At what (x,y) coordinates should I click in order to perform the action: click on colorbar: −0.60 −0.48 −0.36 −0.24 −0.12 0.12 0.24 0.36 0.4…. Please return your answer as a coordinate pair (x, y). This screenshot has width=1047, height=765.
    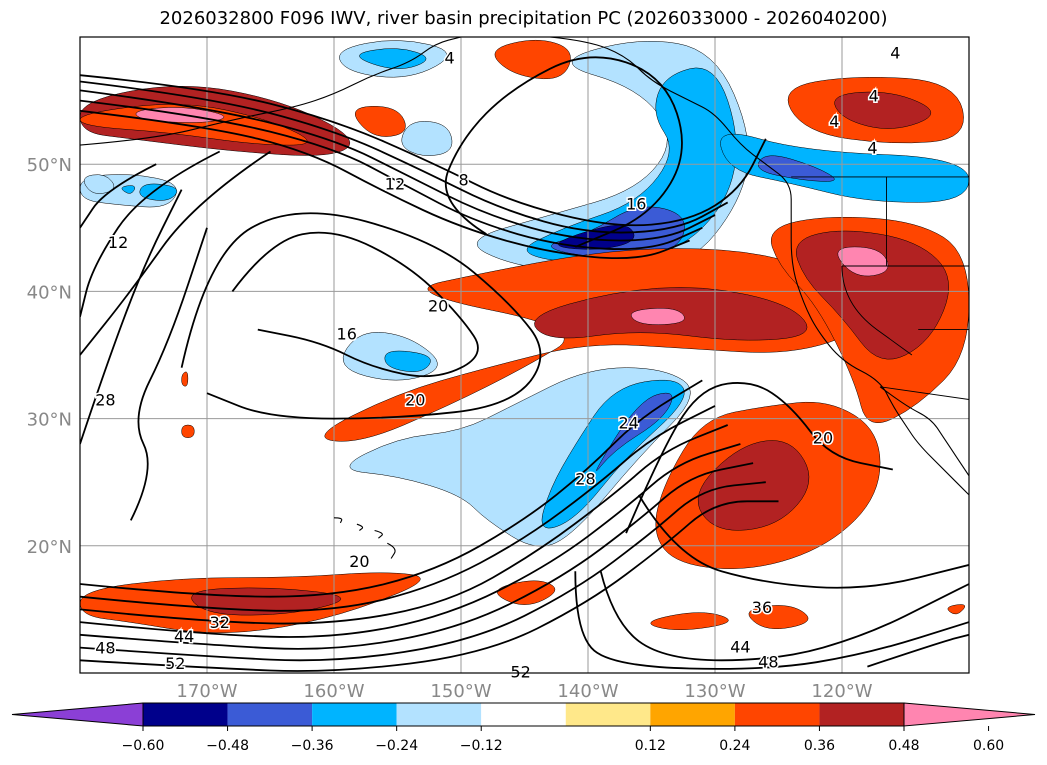
    Looking at the image, I should click on (523, 728).